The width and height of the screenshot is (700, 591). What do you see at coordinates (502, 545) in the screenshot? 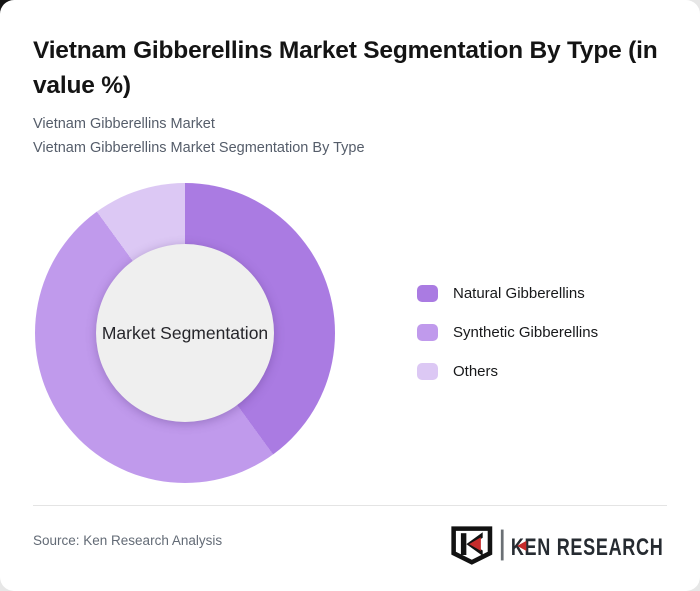
I see `logo-separator` at bounding box center [502, 545].